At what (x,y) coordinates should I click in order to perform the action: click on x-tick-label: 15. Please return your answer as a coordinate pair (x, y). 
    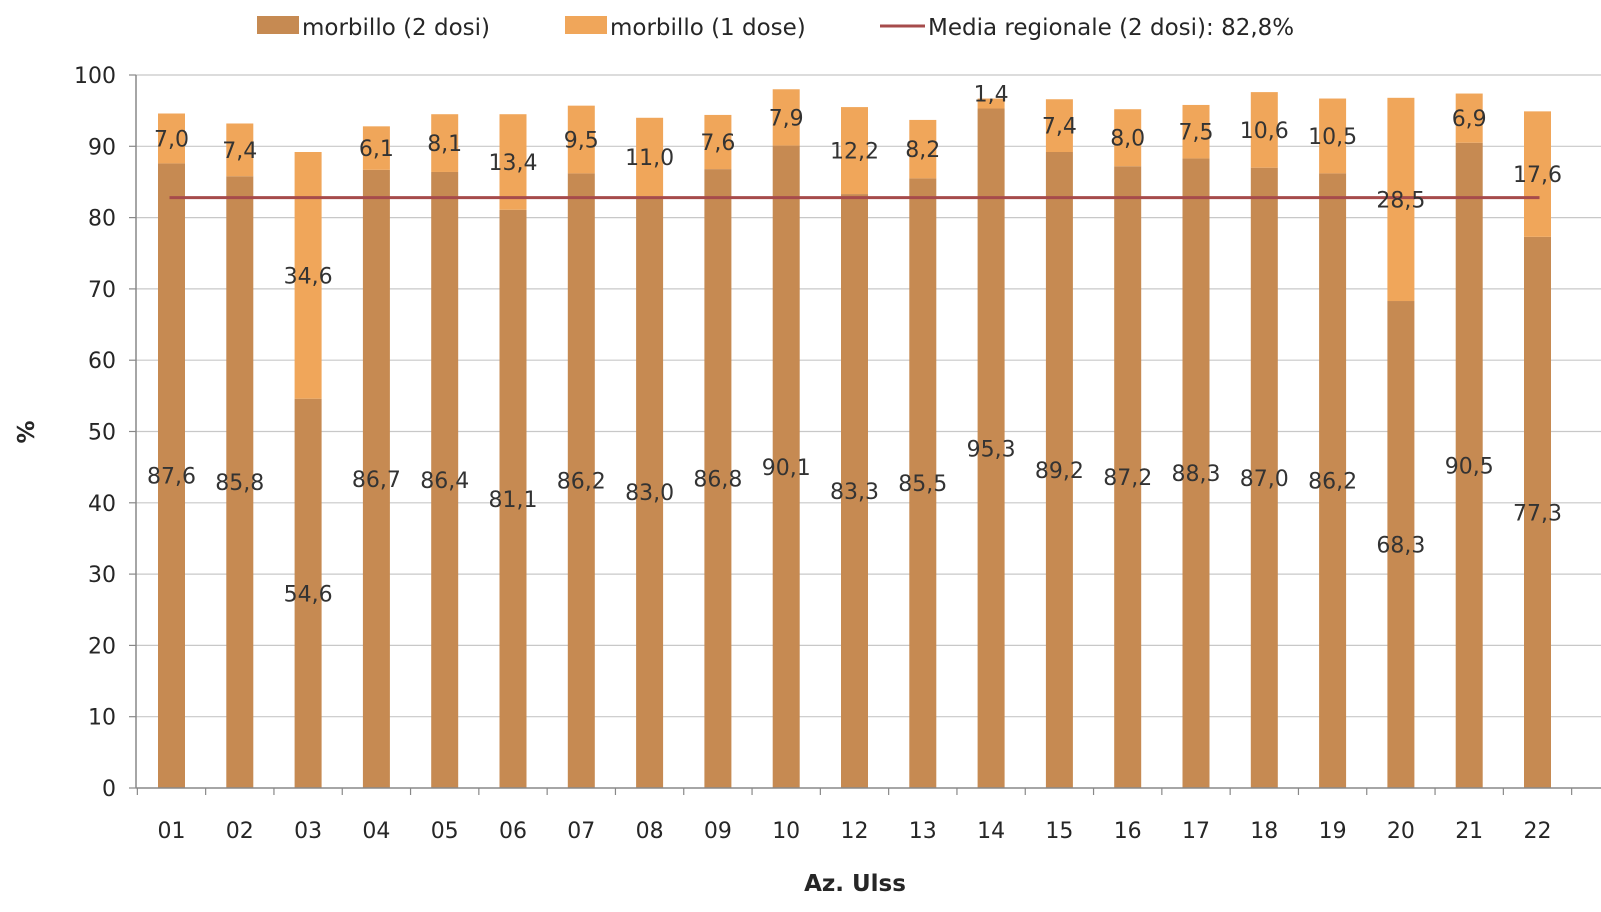
    Looking at the image, I should click on (1059, 831).